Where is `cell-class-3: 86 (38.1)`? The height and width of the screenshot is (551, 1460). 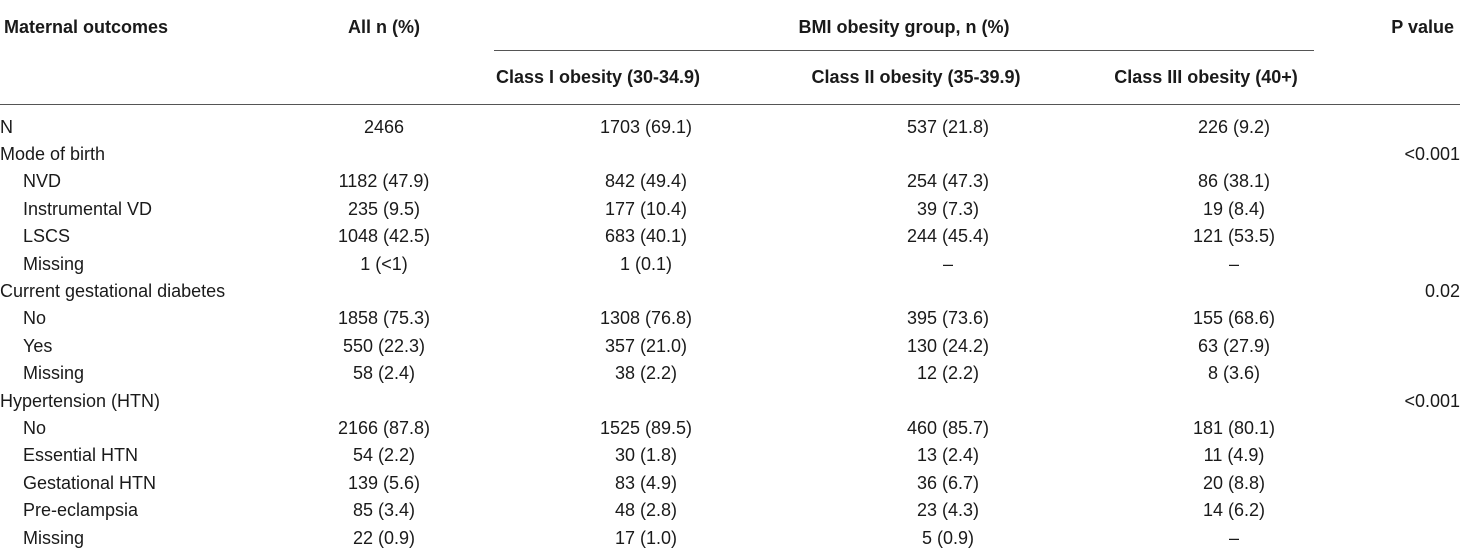
cell-class-3: 86 (38.1) is located at coordinates (1234, 181).